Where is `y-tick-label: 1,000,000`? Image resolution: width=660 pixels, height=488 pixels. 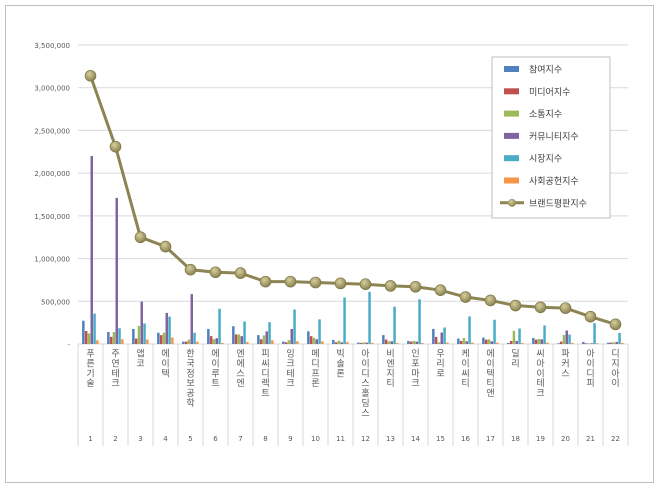
y-tick-label: 1,000,000 is located at coordinates (52, 260).